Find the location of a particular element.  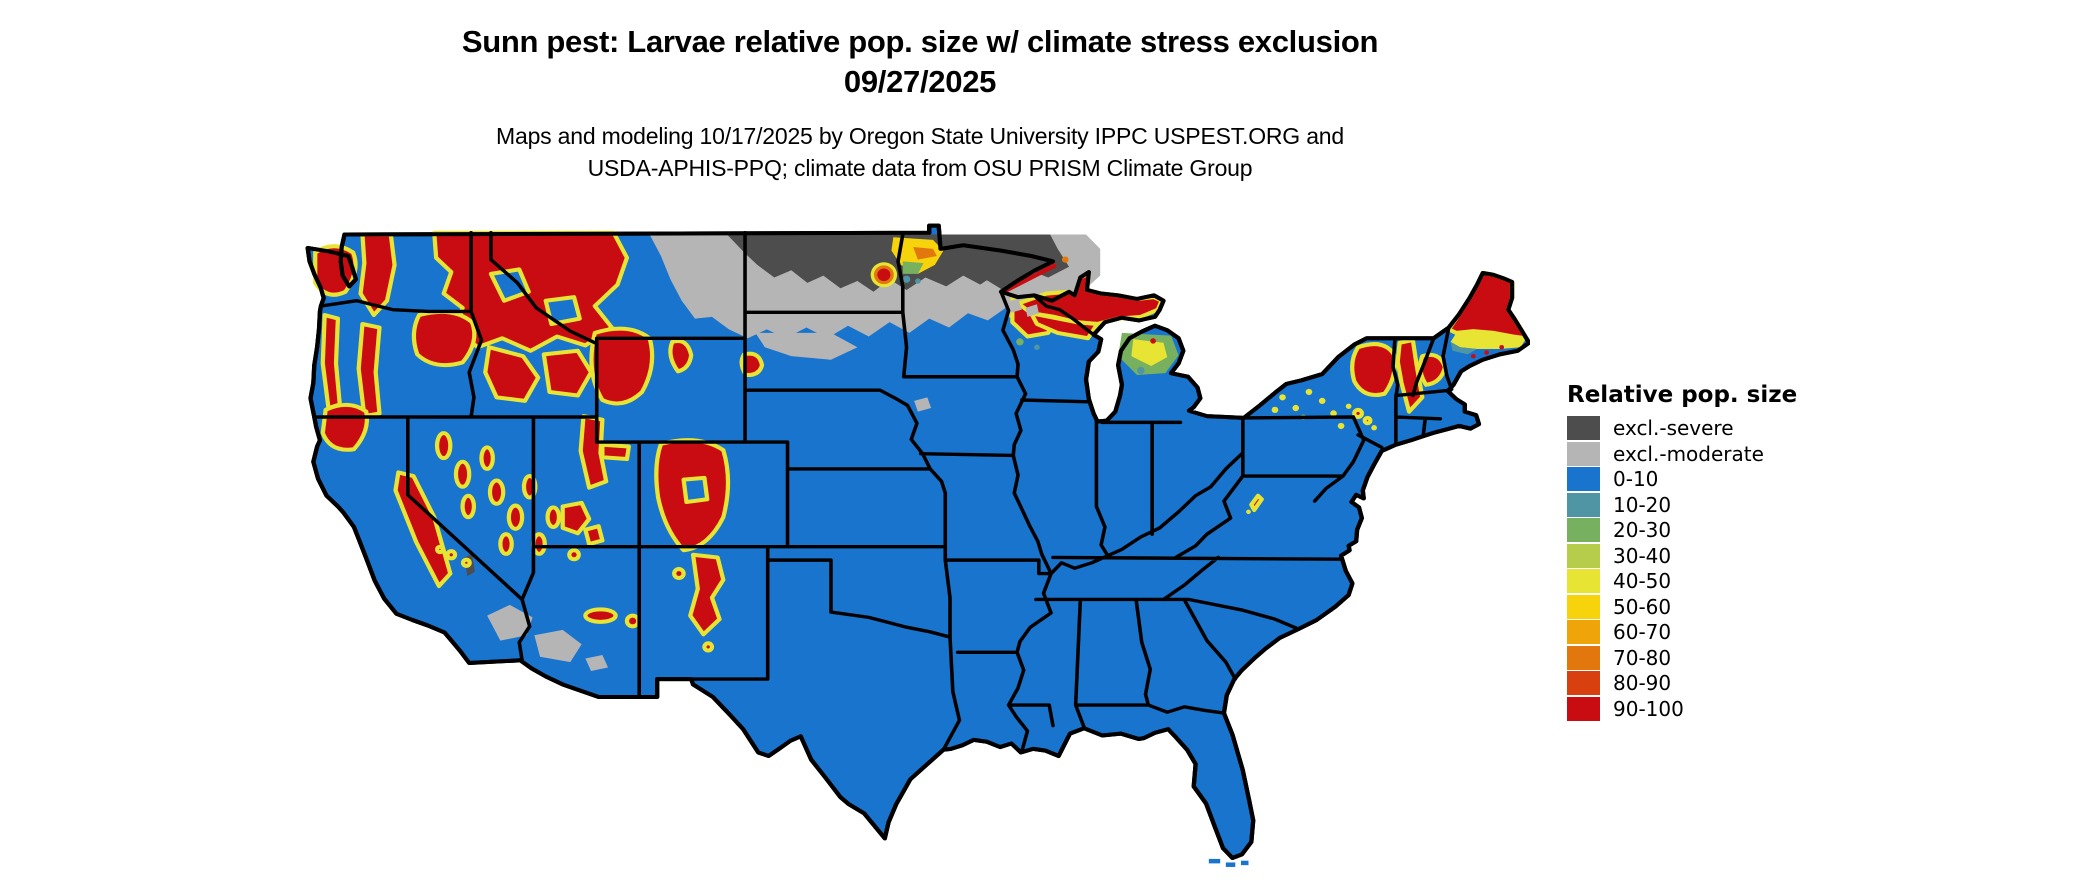

legend-label: 40-50 is located at coordinates (1642, 581).